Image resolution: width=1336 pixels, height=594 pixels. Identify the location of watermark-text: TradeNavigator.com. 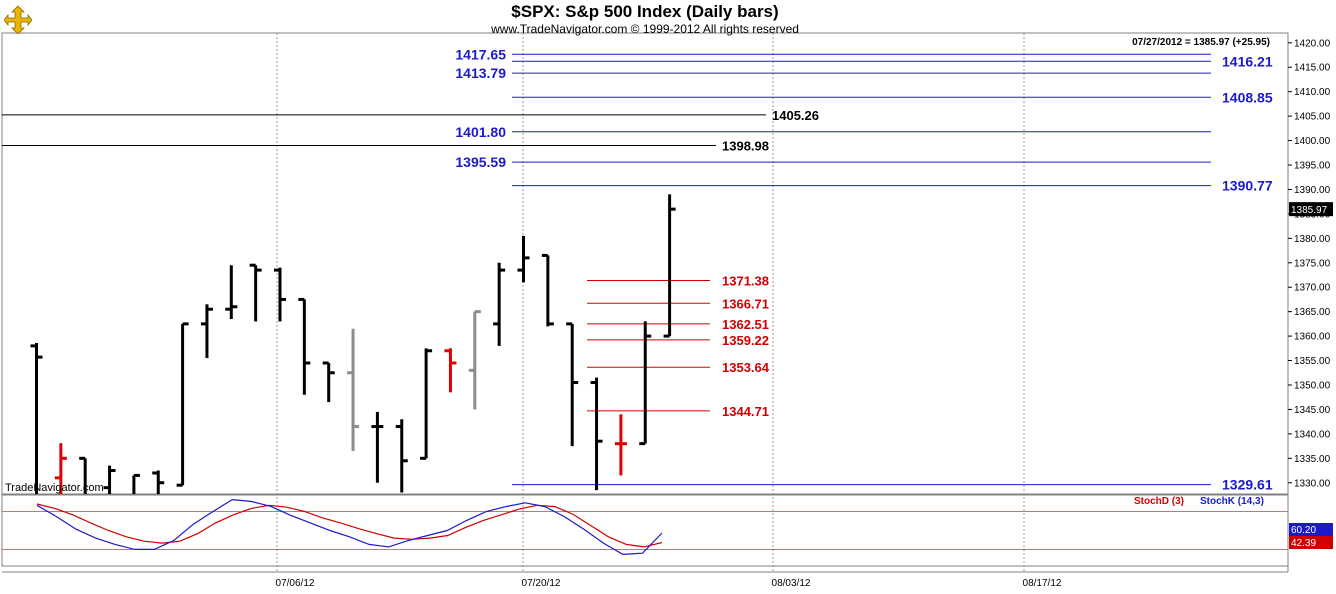
(54, 488).